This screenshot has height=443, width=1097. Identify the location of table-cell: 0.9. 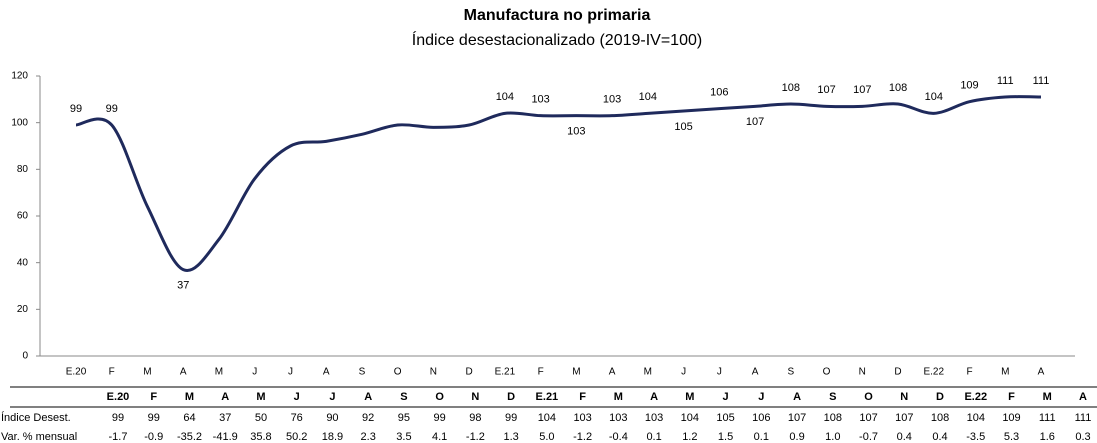
(796, 437).